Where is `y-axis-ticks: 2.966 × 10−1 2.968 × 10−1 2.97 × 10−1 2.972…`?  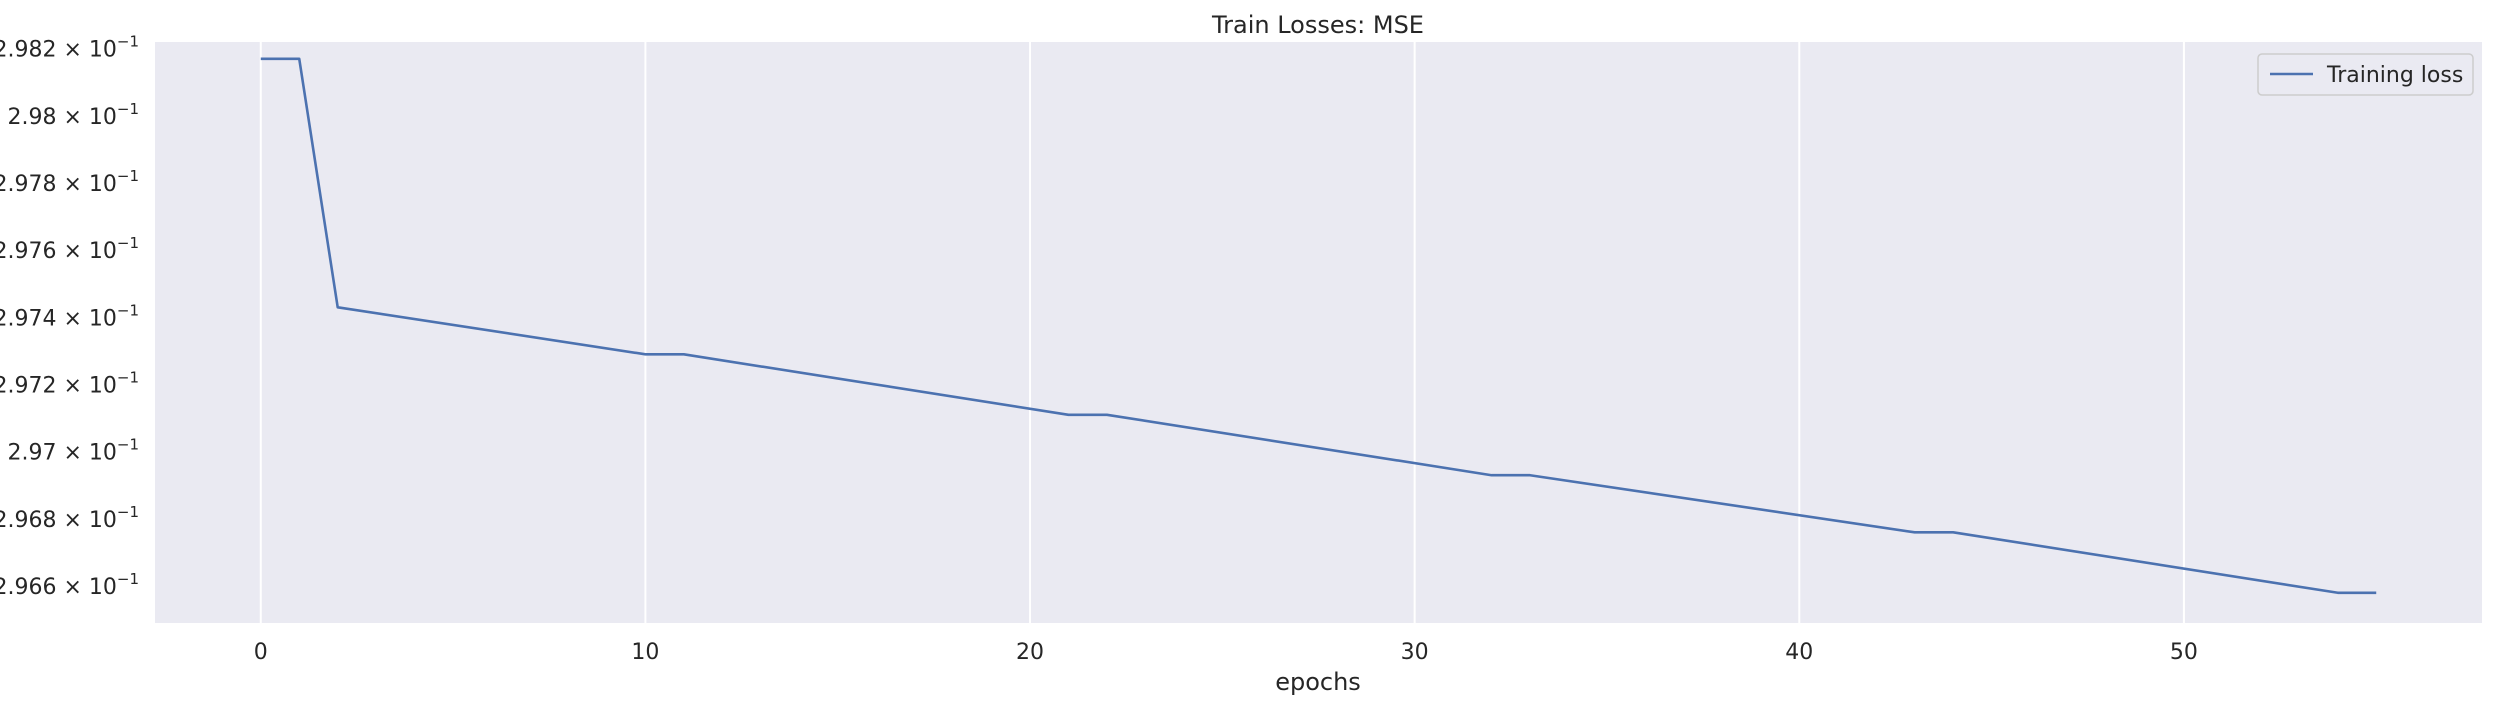 y-axis-ticks: 2.966 × 10−1 2.968 × 10−1 2.97 × 10−1 2.972… is located at coordinates (69, 316).